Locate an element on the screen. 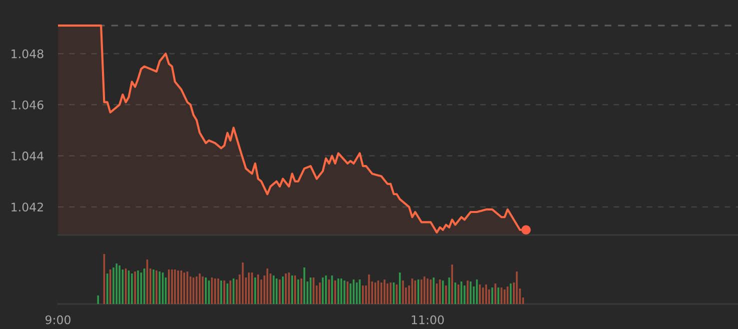 The image size is (738, 329). x-tick-label: 11:00 is located at coordinates (428, 319).